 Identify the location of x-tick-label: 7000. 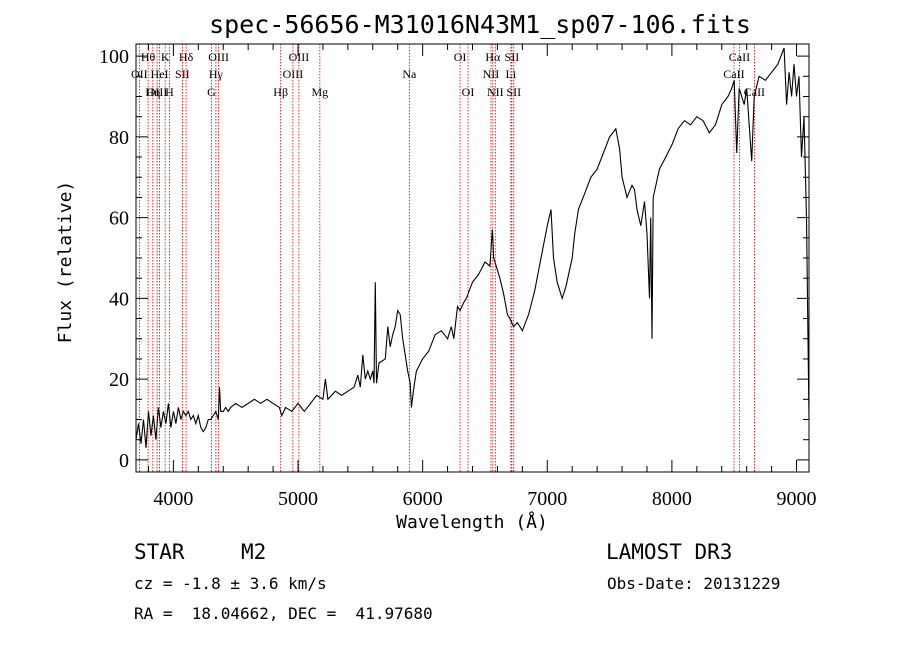
(547, 499).